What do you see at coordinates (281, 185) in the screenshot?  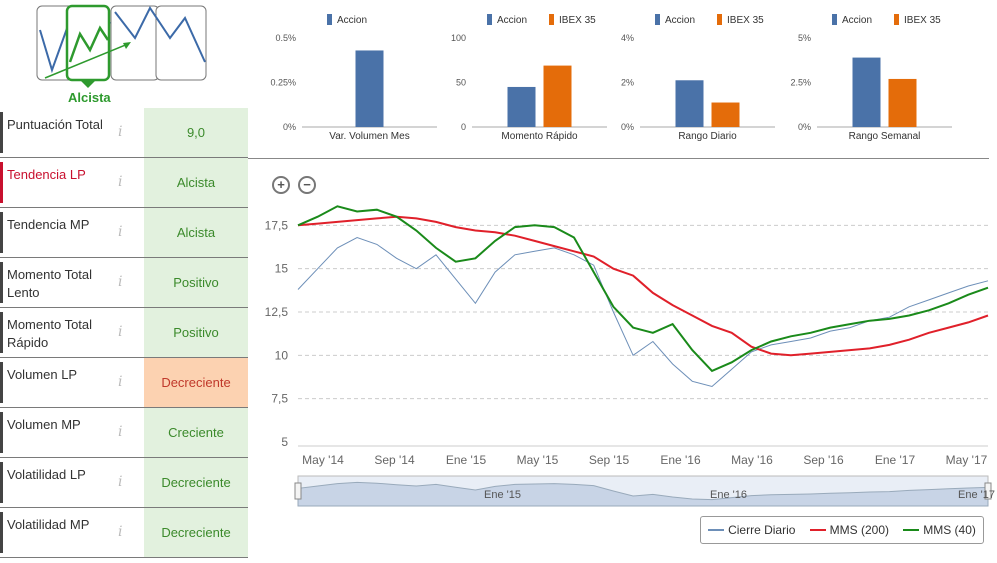 I see `zoom-in-icon: +` at bounding box center [281, 185].